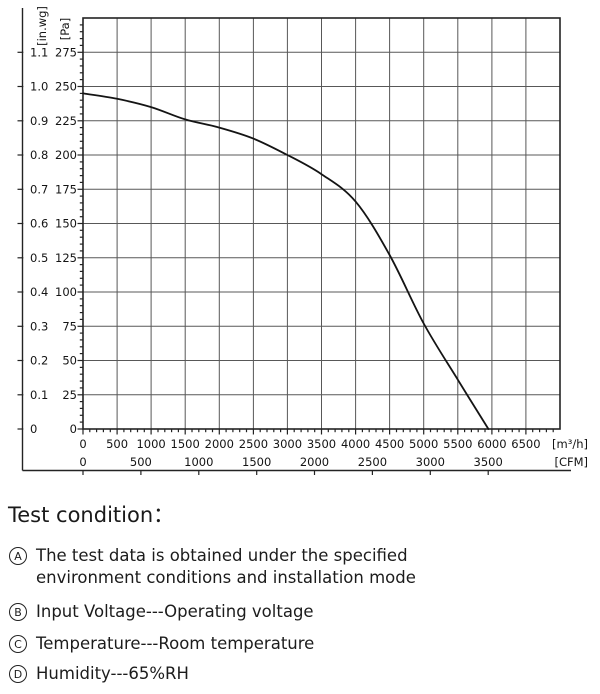 The image size is (600, 694). I want to click on svg-text: 0.9, so click(39, 121).